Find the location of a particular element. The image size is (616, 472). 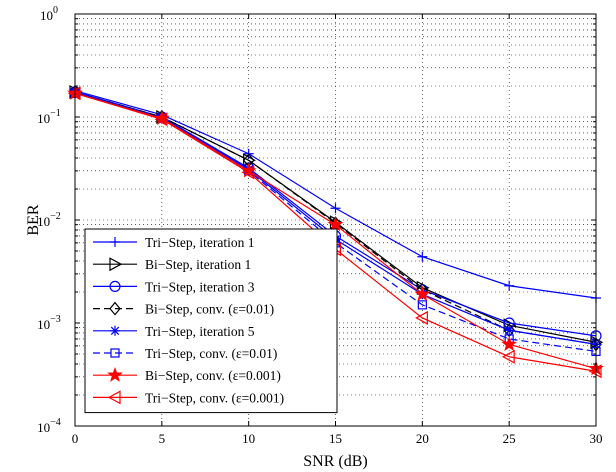

y-tick-label: 10⁻¹ is located at coordinates (49, 117).